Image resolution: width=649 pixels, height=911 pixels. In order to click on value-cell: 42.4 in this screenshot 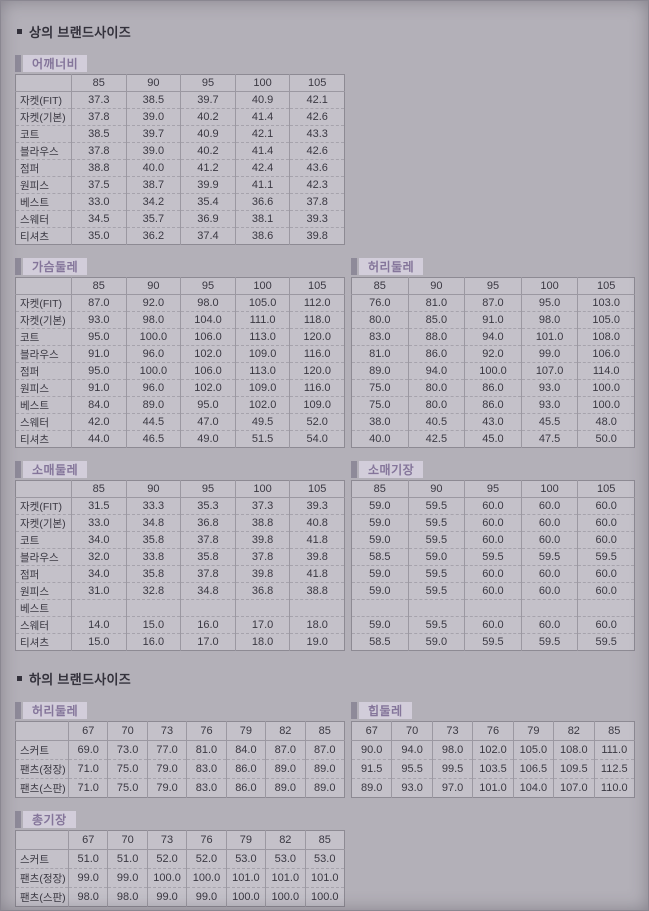, I will do `click(262, 168)`.